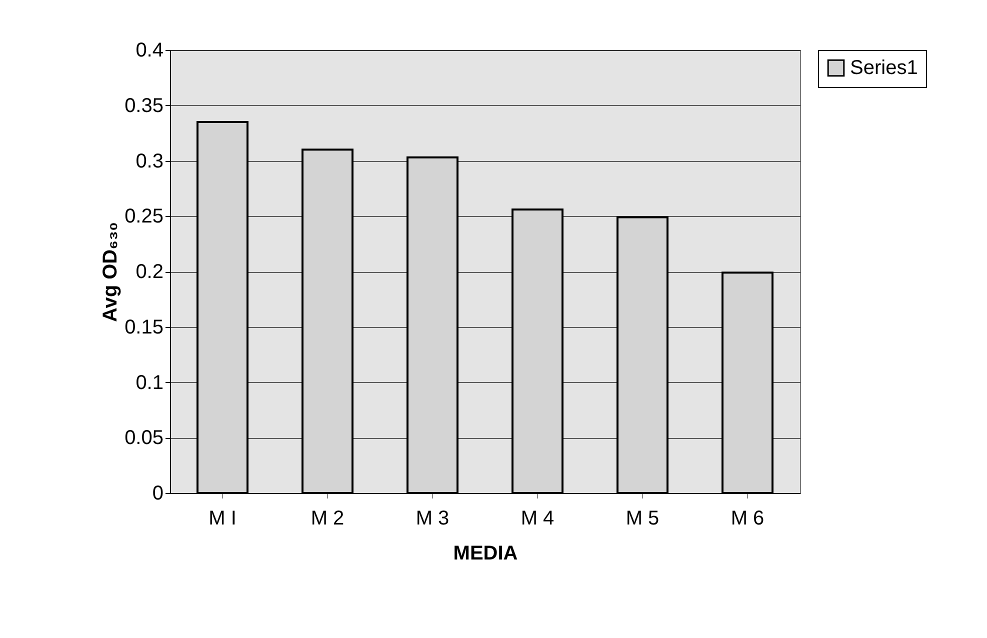 The width and height of the screenshot is (987, 638). I want to click on y-tick-label: 0.15, so click(144, 327).